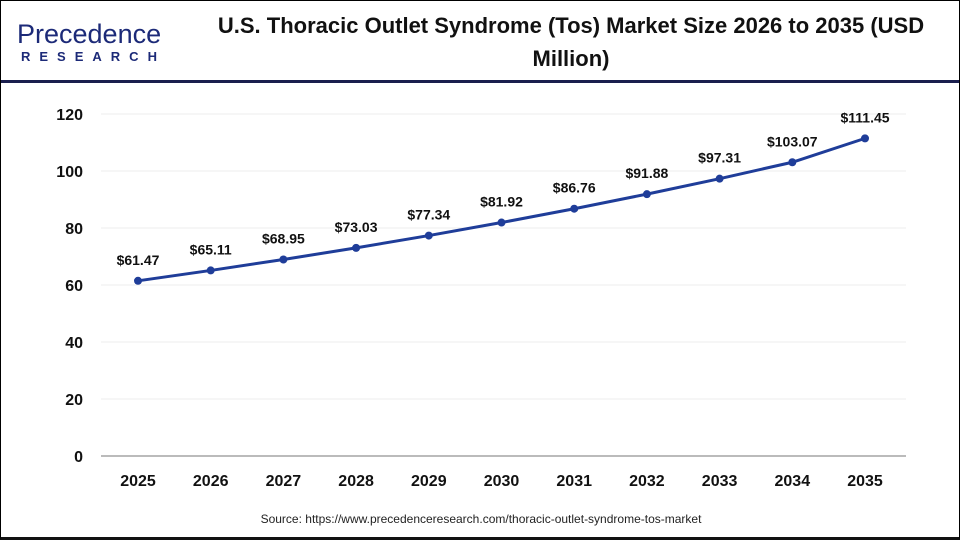 The width and height of the screenshot is (960, 540). I want to click on data-label: $73.03, so click(356, 227).